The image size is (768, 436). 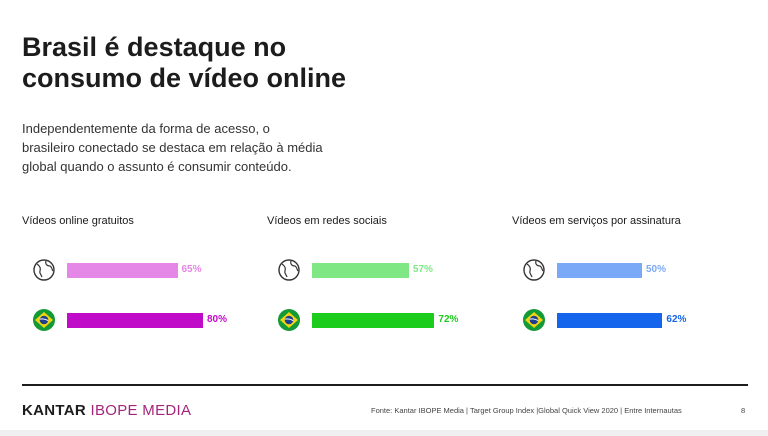 I want to click on bar-row: 50%, so click(x=632, y=270).